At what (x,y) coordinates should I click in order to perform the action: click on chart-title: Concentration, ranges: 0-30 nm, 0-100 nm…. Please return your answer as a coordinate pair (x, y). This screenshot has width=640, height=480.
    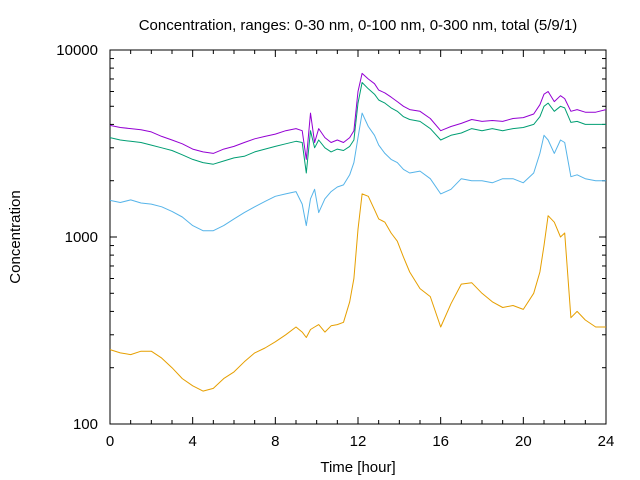
    Looking at the image, I should click on (358, 25).